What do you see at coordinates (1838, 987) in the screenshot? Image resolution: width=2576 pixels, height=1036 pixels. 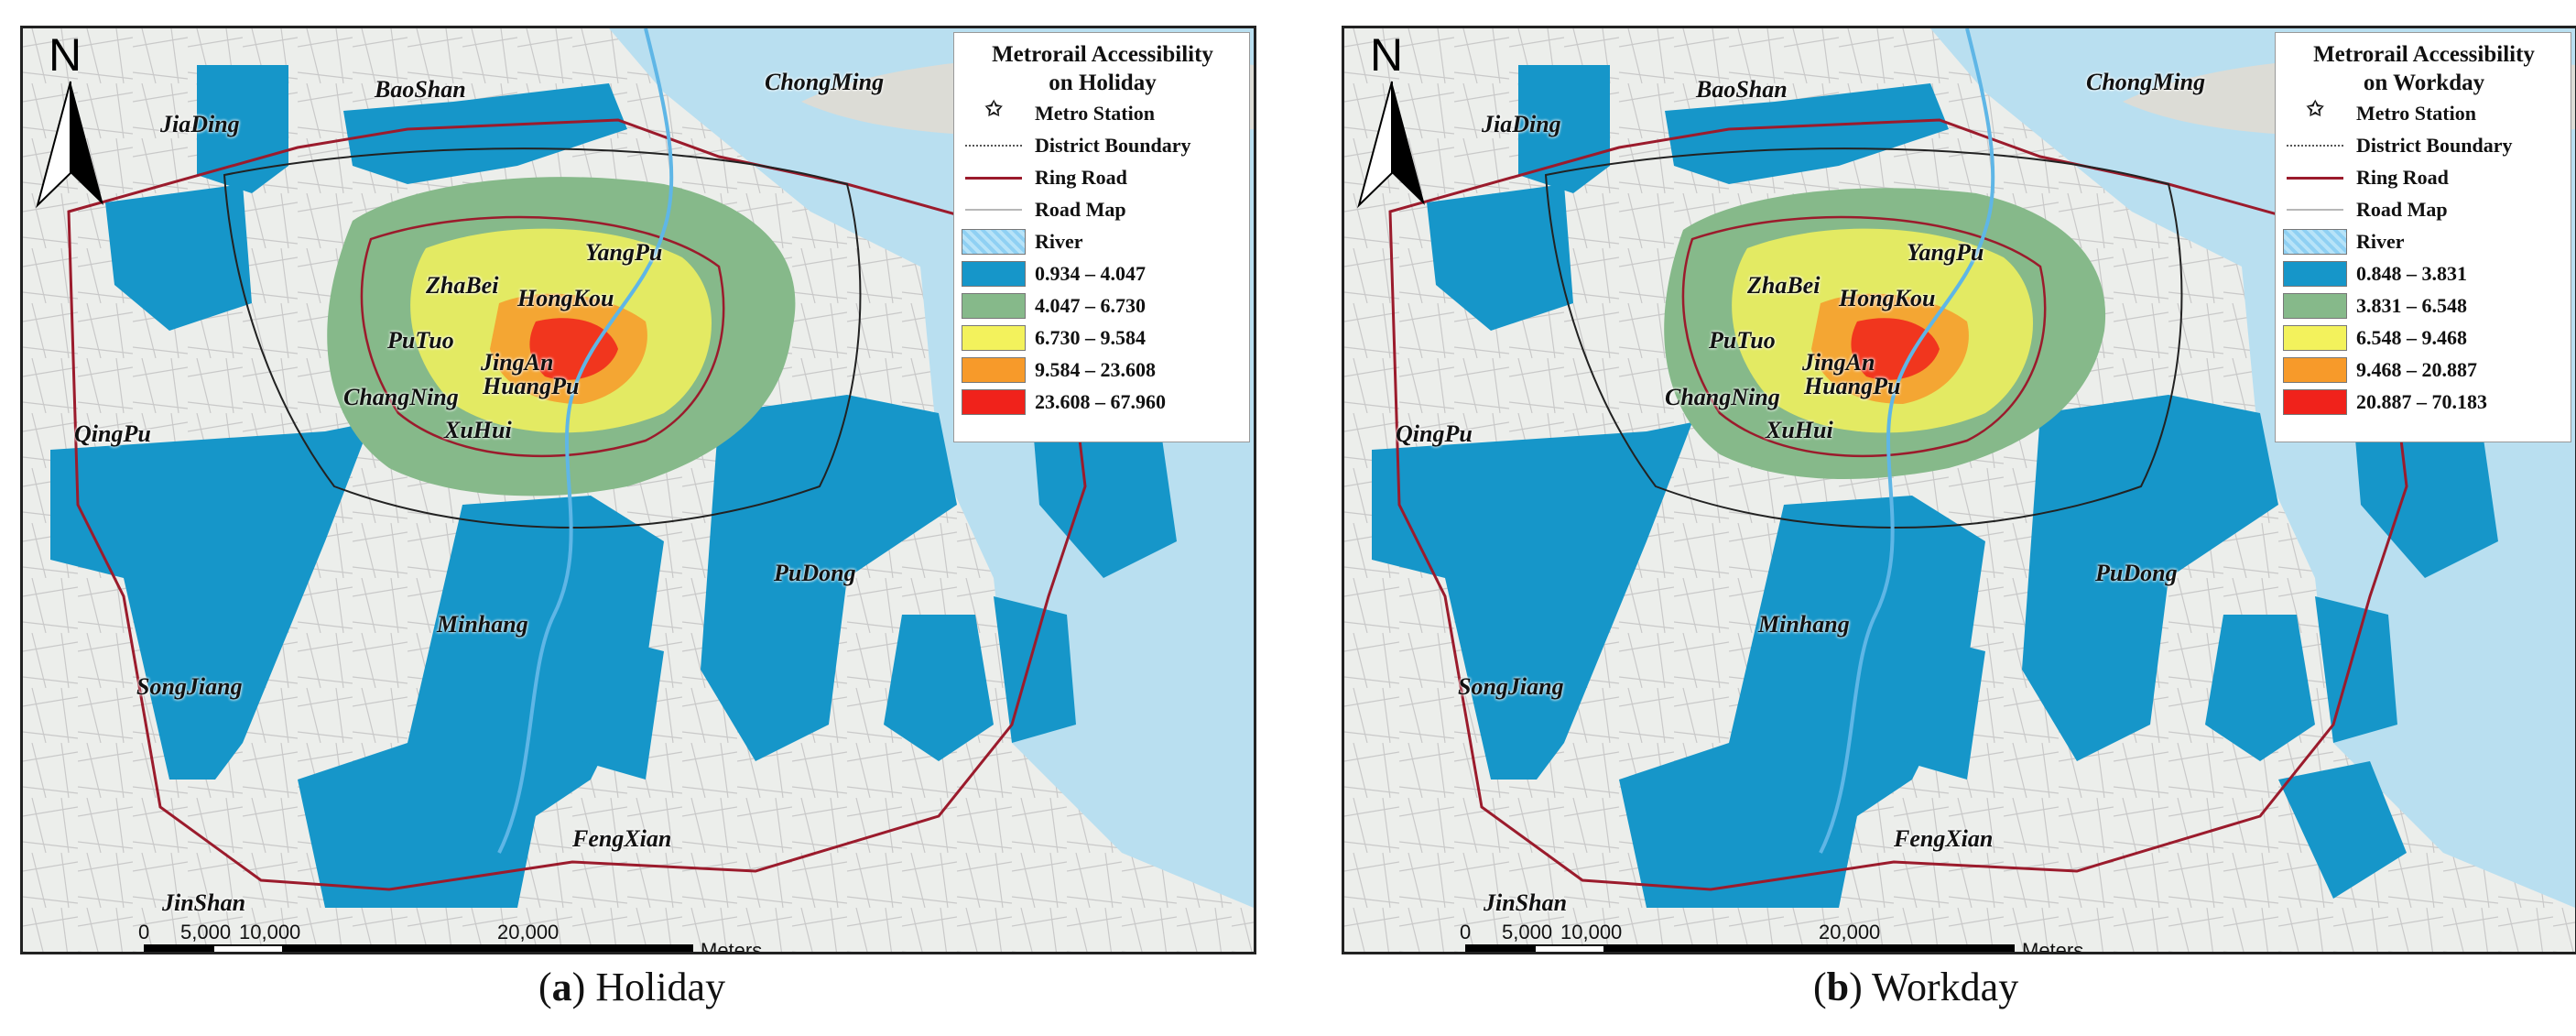 I see `caption-letter: b` at bounding box center [1838, 987].